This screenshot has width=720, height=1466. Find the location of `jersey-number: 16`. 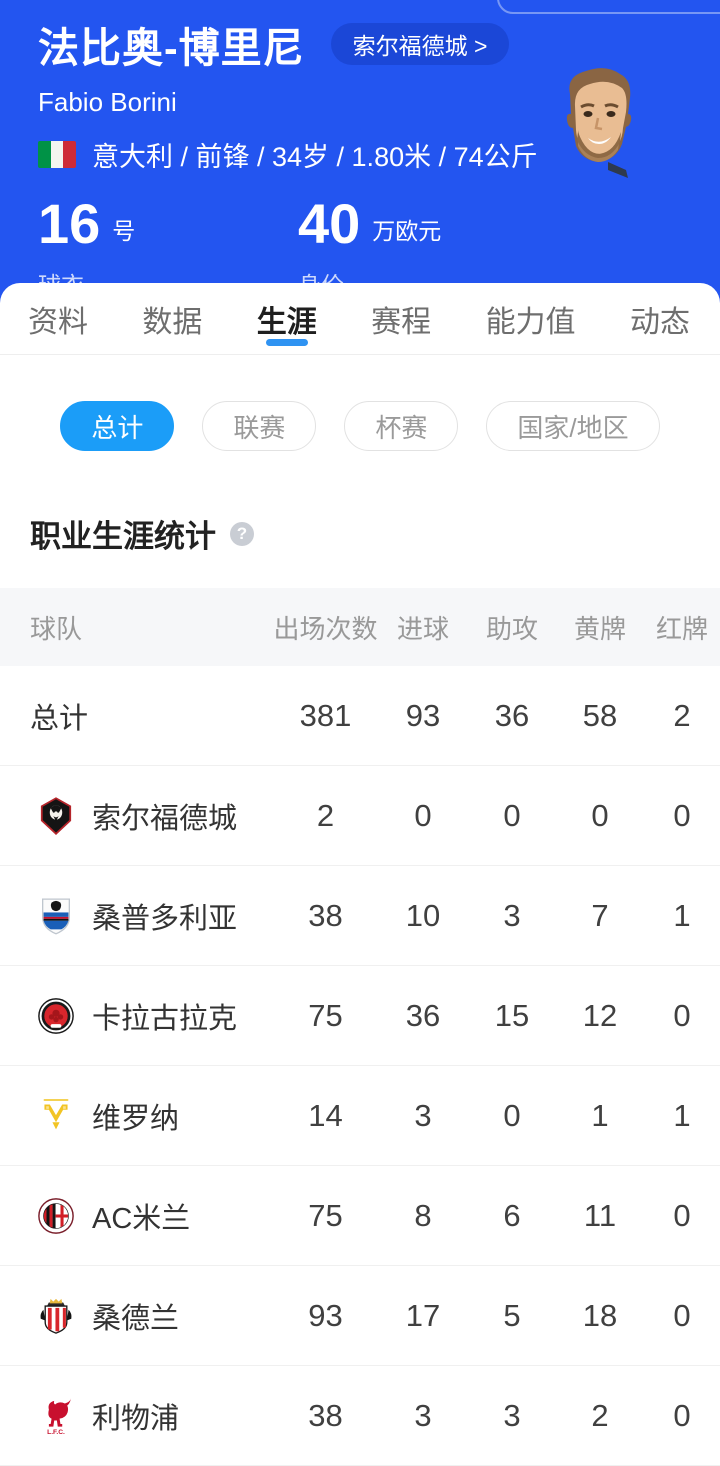

jersey-number: 16 is located at coordinates (69, 223).